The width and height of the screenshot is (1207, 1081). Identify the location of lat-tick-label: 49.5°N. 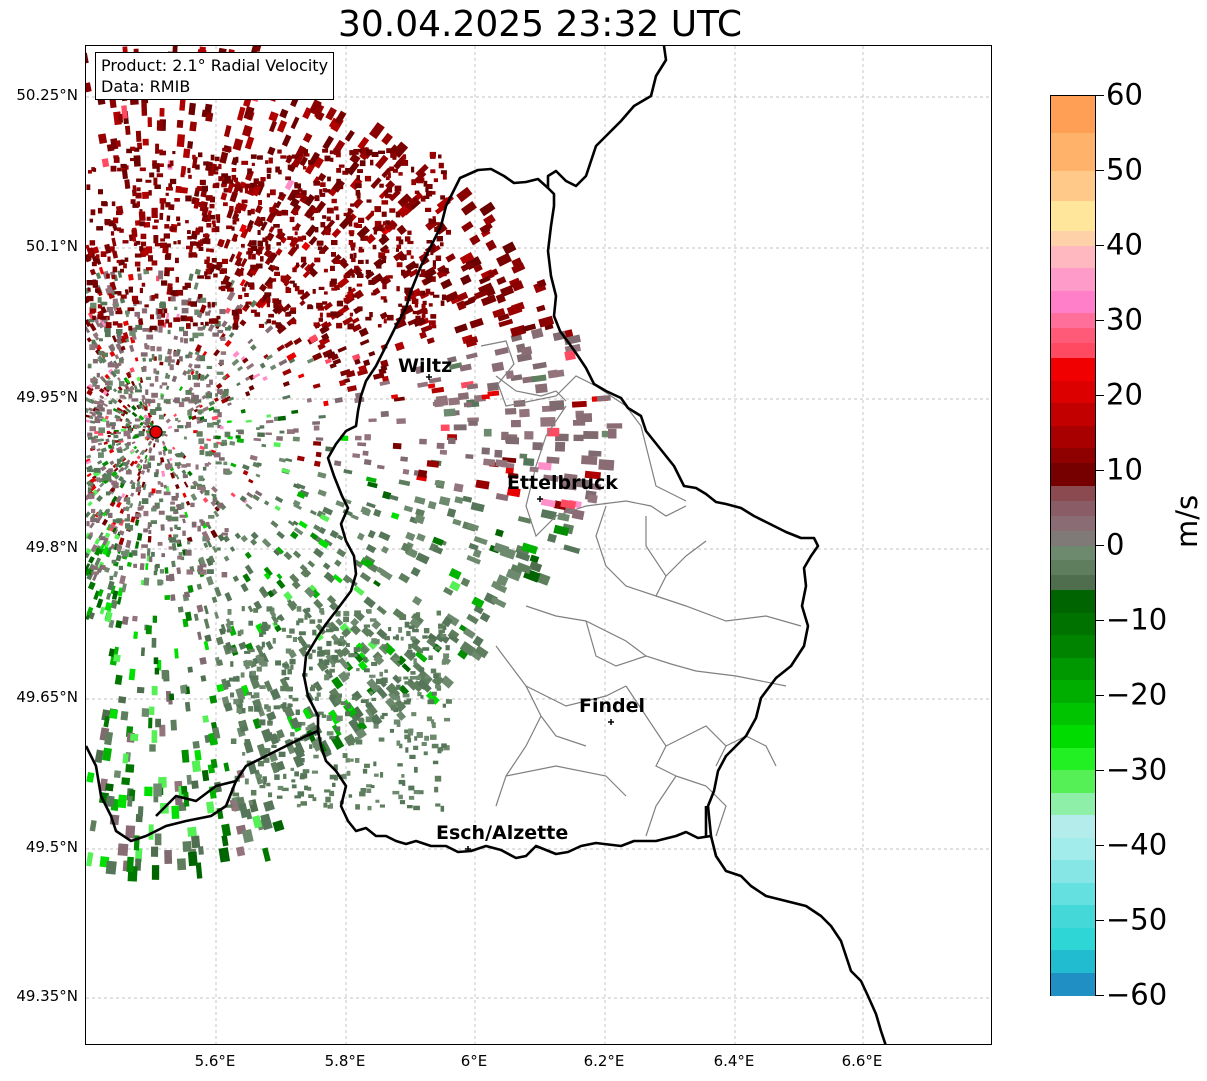
(51, 847).